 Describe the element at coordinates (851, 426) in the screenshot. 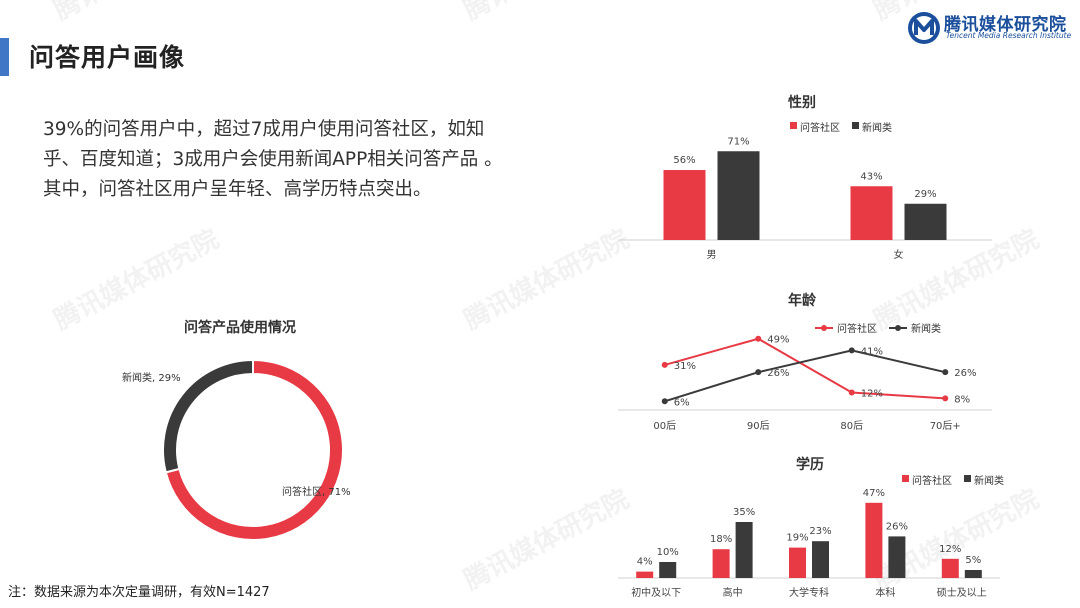

I see `x-tick-label: 80后` at that location.